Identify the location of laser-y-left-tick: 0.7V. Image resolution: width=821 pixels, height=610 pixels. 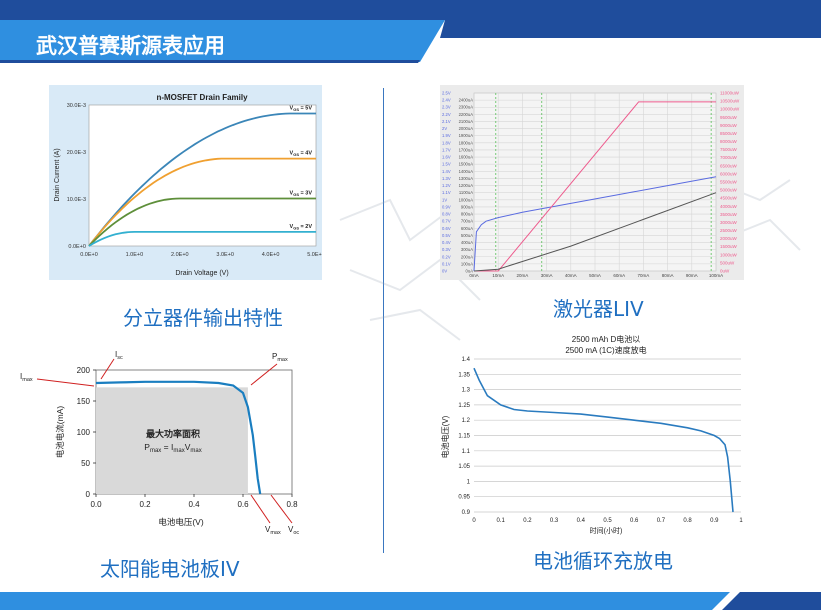
(446, 221).